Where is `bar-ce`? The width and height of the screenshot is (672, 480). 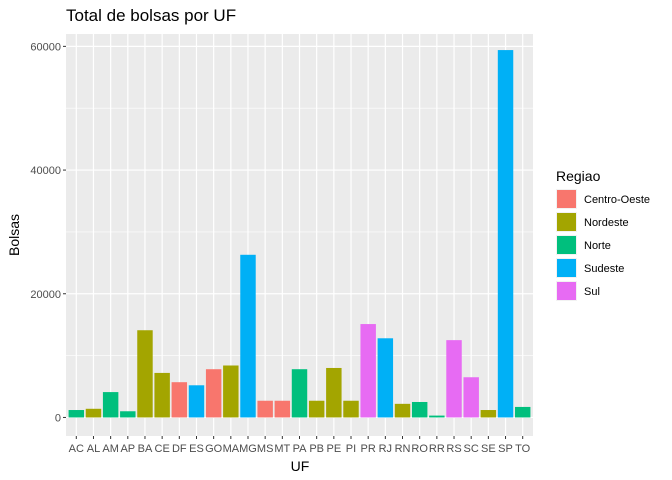 bar-ce is located at coordinates (162, 395).